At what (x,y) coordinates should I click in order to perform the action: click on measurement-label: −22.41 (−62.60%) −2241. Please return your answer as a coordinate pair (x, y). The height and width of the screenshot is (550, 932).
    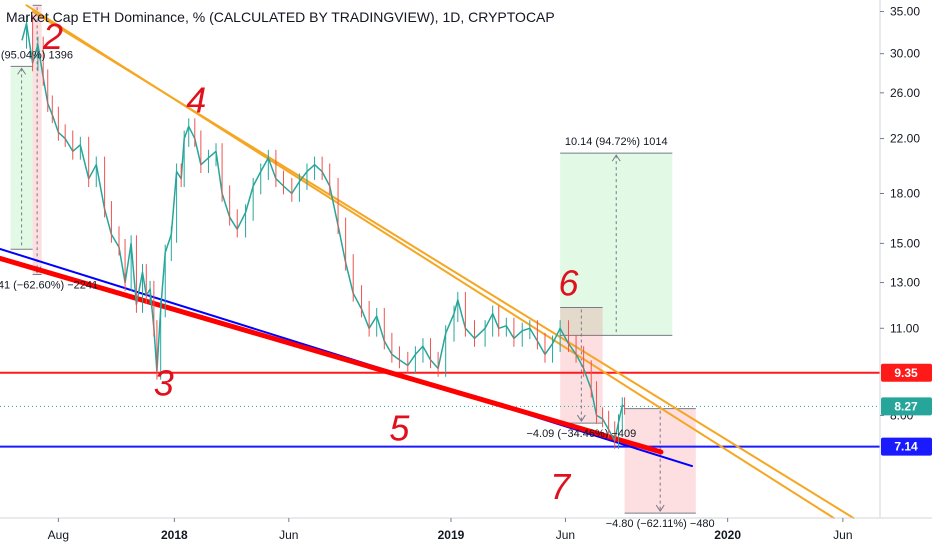
    Looking at the image, I should click on (49, 285).